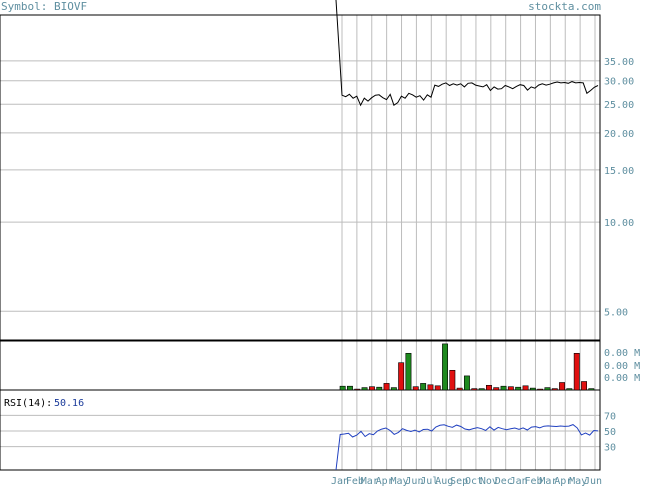  I want to click on x-tick-label: Oct, so click(474, 481).